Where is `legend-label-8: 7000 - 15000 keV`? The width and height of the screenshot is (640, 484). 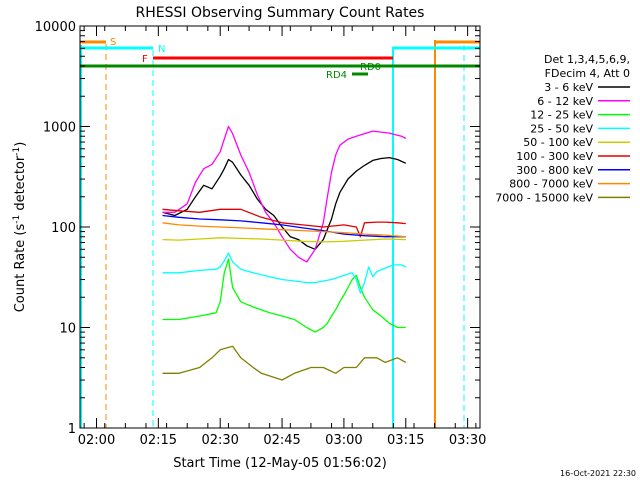 legend-label-8: 7000 - 15000 keV is located at coordinates (544, 197).